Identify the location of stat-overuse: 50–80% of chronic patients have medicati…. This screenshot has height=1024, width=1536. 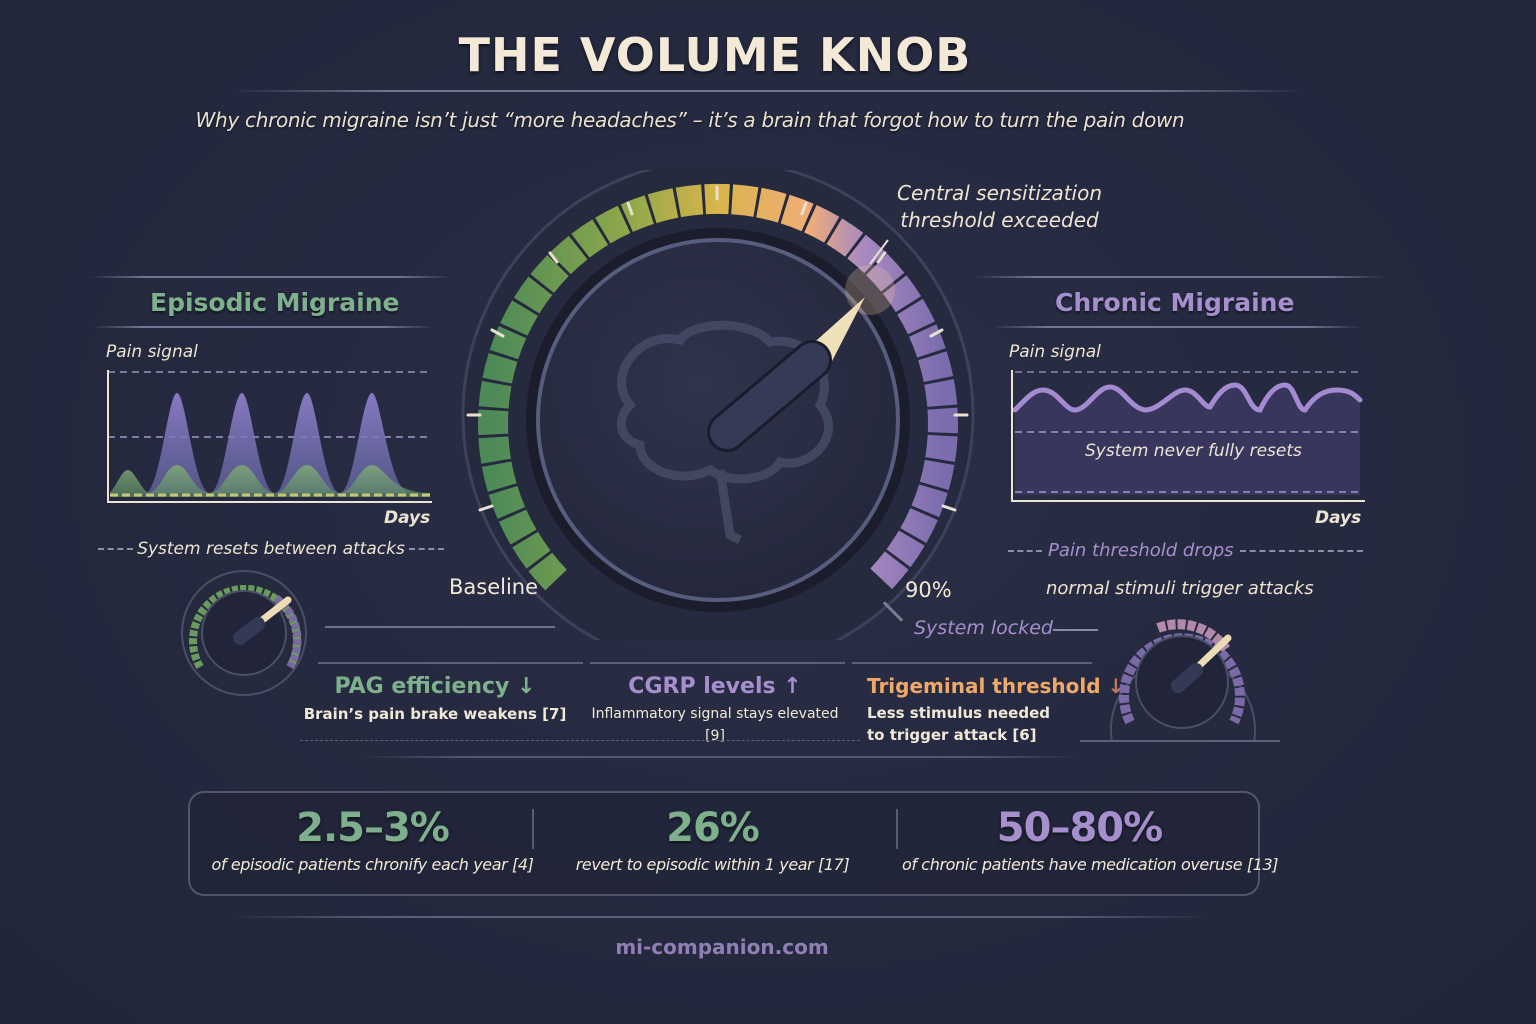
(1090, 833).